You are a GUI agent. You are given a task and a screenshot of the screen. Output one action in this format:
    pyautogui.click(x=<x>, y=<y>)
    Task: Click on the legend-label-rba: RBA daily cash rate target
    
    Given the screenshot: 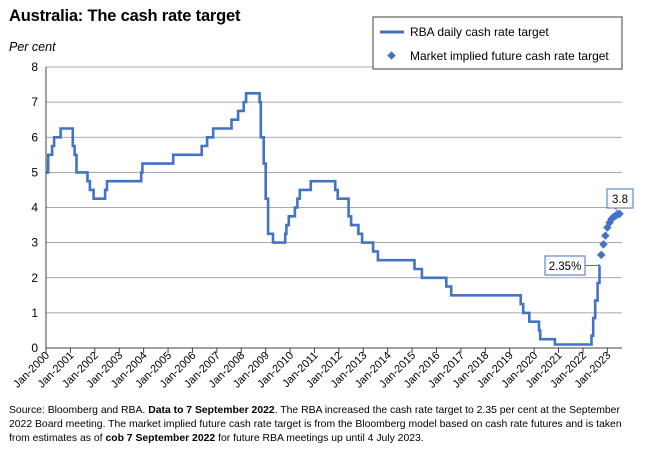 What is the action you would take?
    pyautogui.click(x=479, y=32)
    